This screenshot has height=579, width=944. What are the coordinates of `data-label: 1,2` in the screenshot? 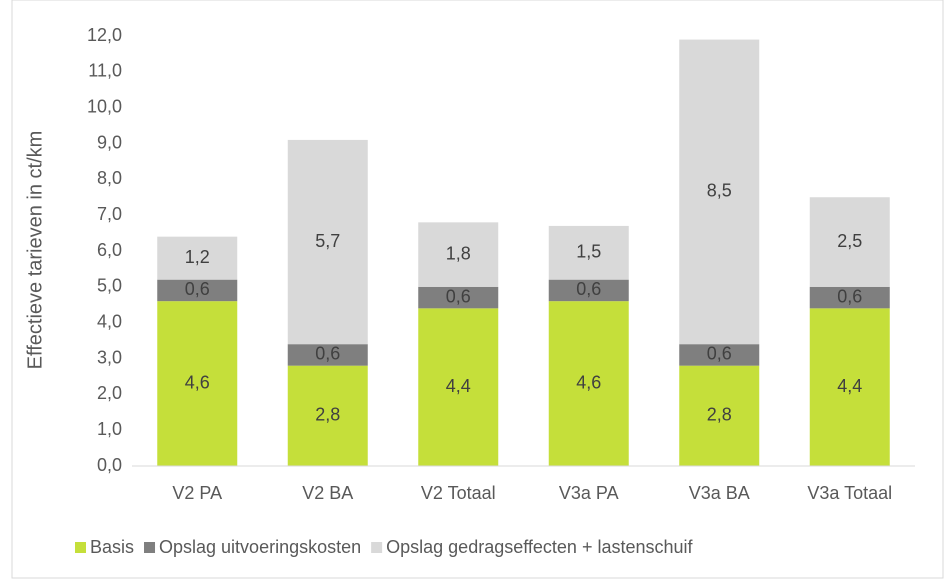 It's located at (197, 257).